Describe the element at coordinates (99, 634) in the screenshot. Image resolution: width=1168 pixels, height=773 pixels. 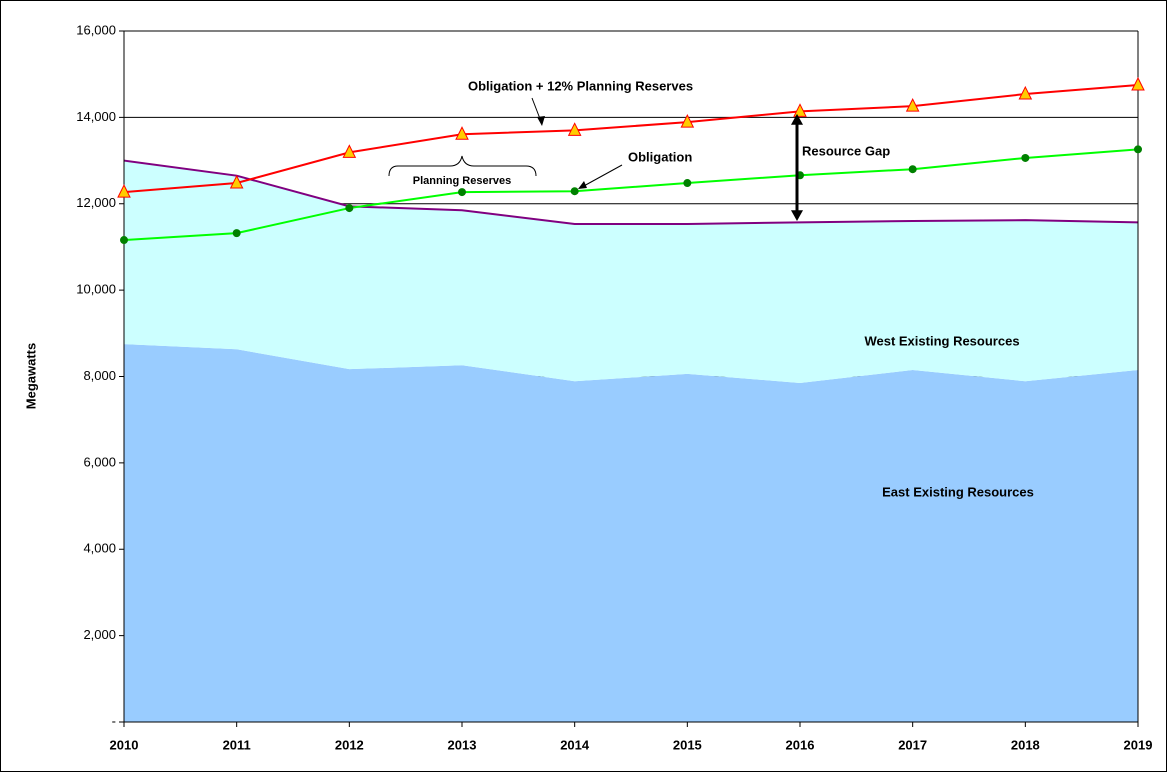
I see `y-tick-label: 2,000` at that location.